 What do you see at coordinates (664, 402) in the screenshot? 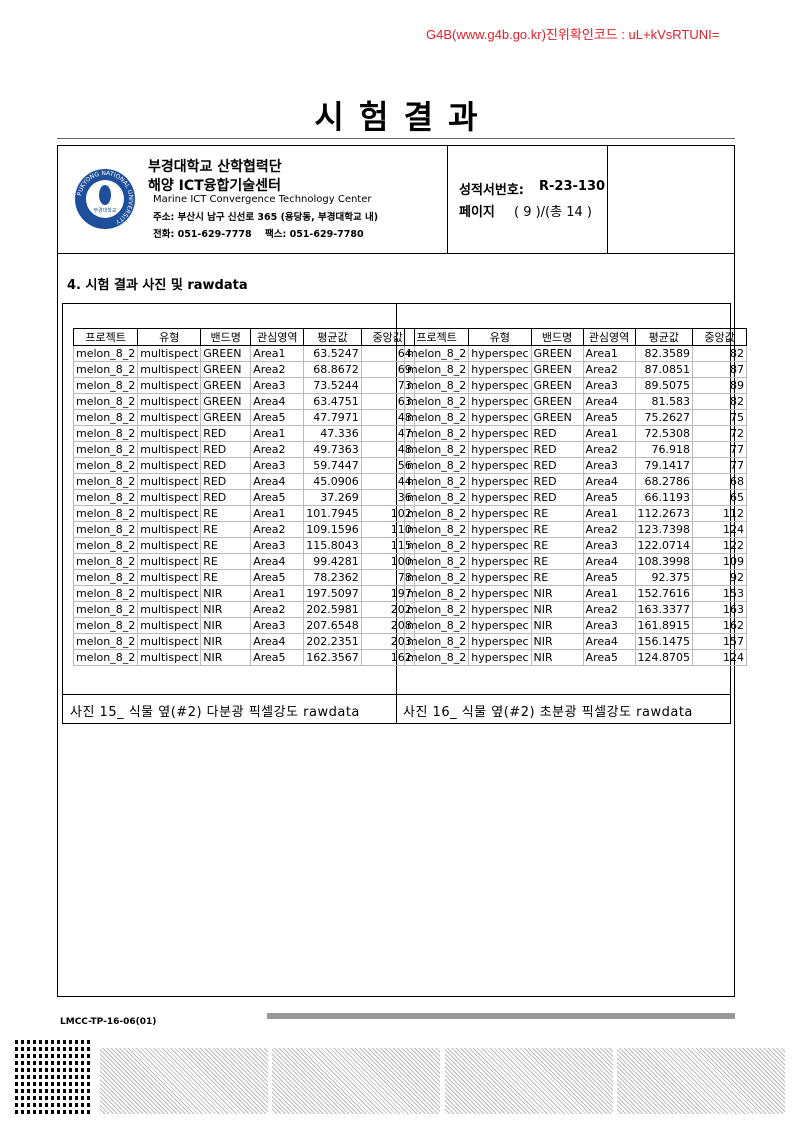
I see `table-cell: 81.583` at bounding box center [664, 402].